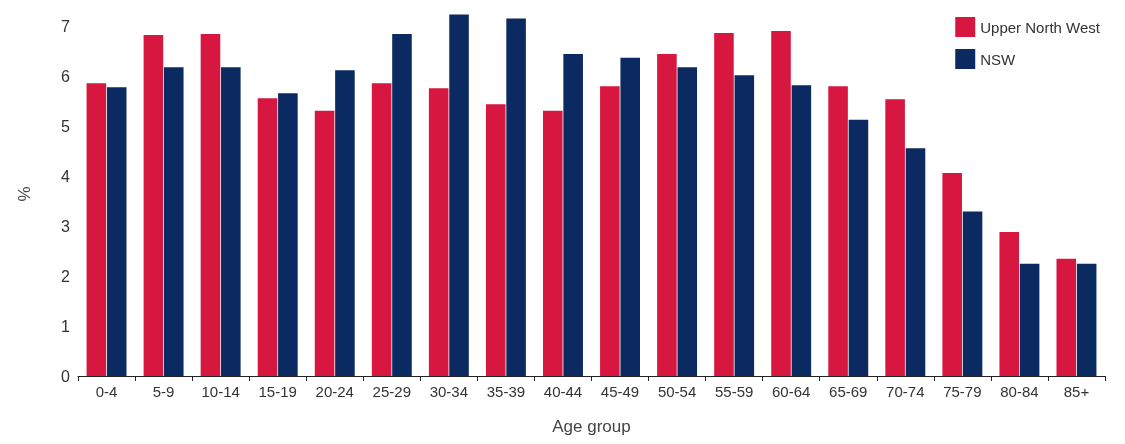 The height and width of the screenshot is (444, 1125). What do you see at coordinates (677, 391) in the screenshot?
I see `x-tick-label: 50-54` at bounding box center [677, 391].